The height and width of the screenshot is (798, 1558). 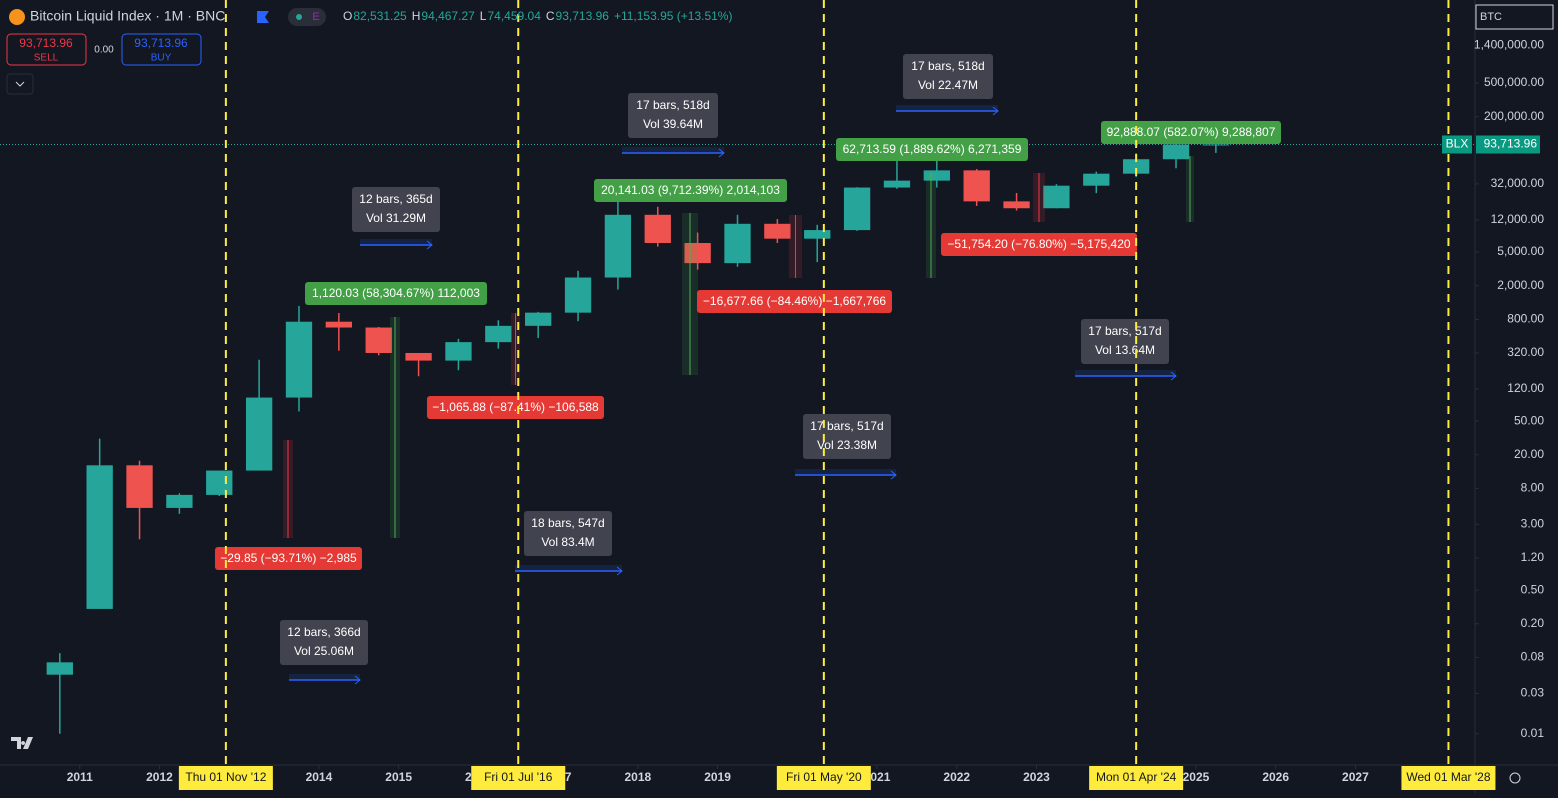 What do you see at coordinates (515, 407) in the screenshot?
I see `range-label: −1,065.88 (−87.41%) −106,588` at bounding box center [515, 407].